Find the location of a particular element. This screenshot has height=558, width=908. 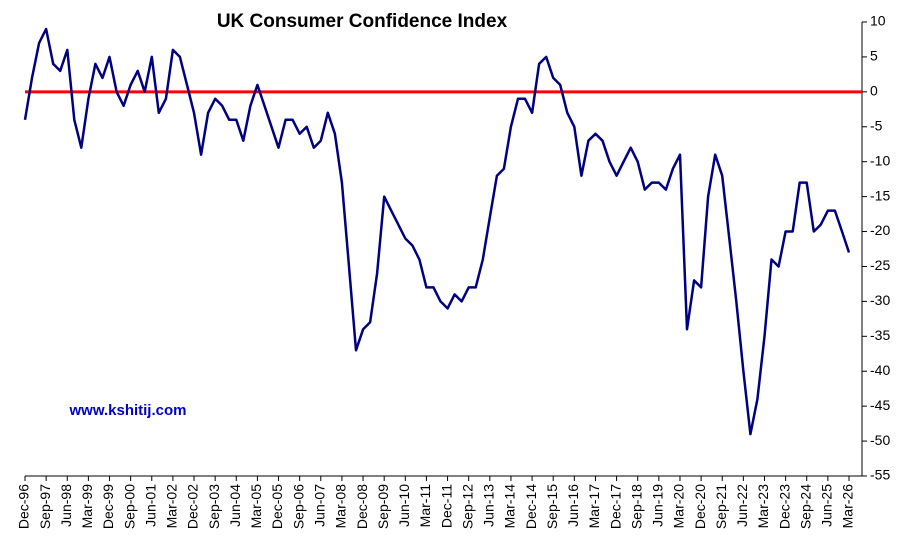

y-tick-label: -20 is located at coordinates (880, 230).